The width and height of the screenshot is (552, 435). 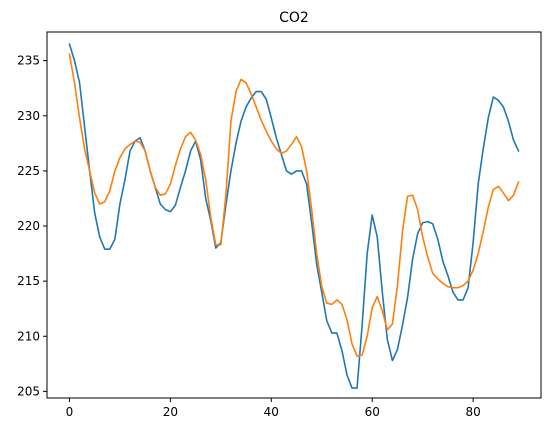 What do you see at coordinates (472, 412) in the screenshot?
I see `x-tick-label: 80` at bounding box center [472, 412].